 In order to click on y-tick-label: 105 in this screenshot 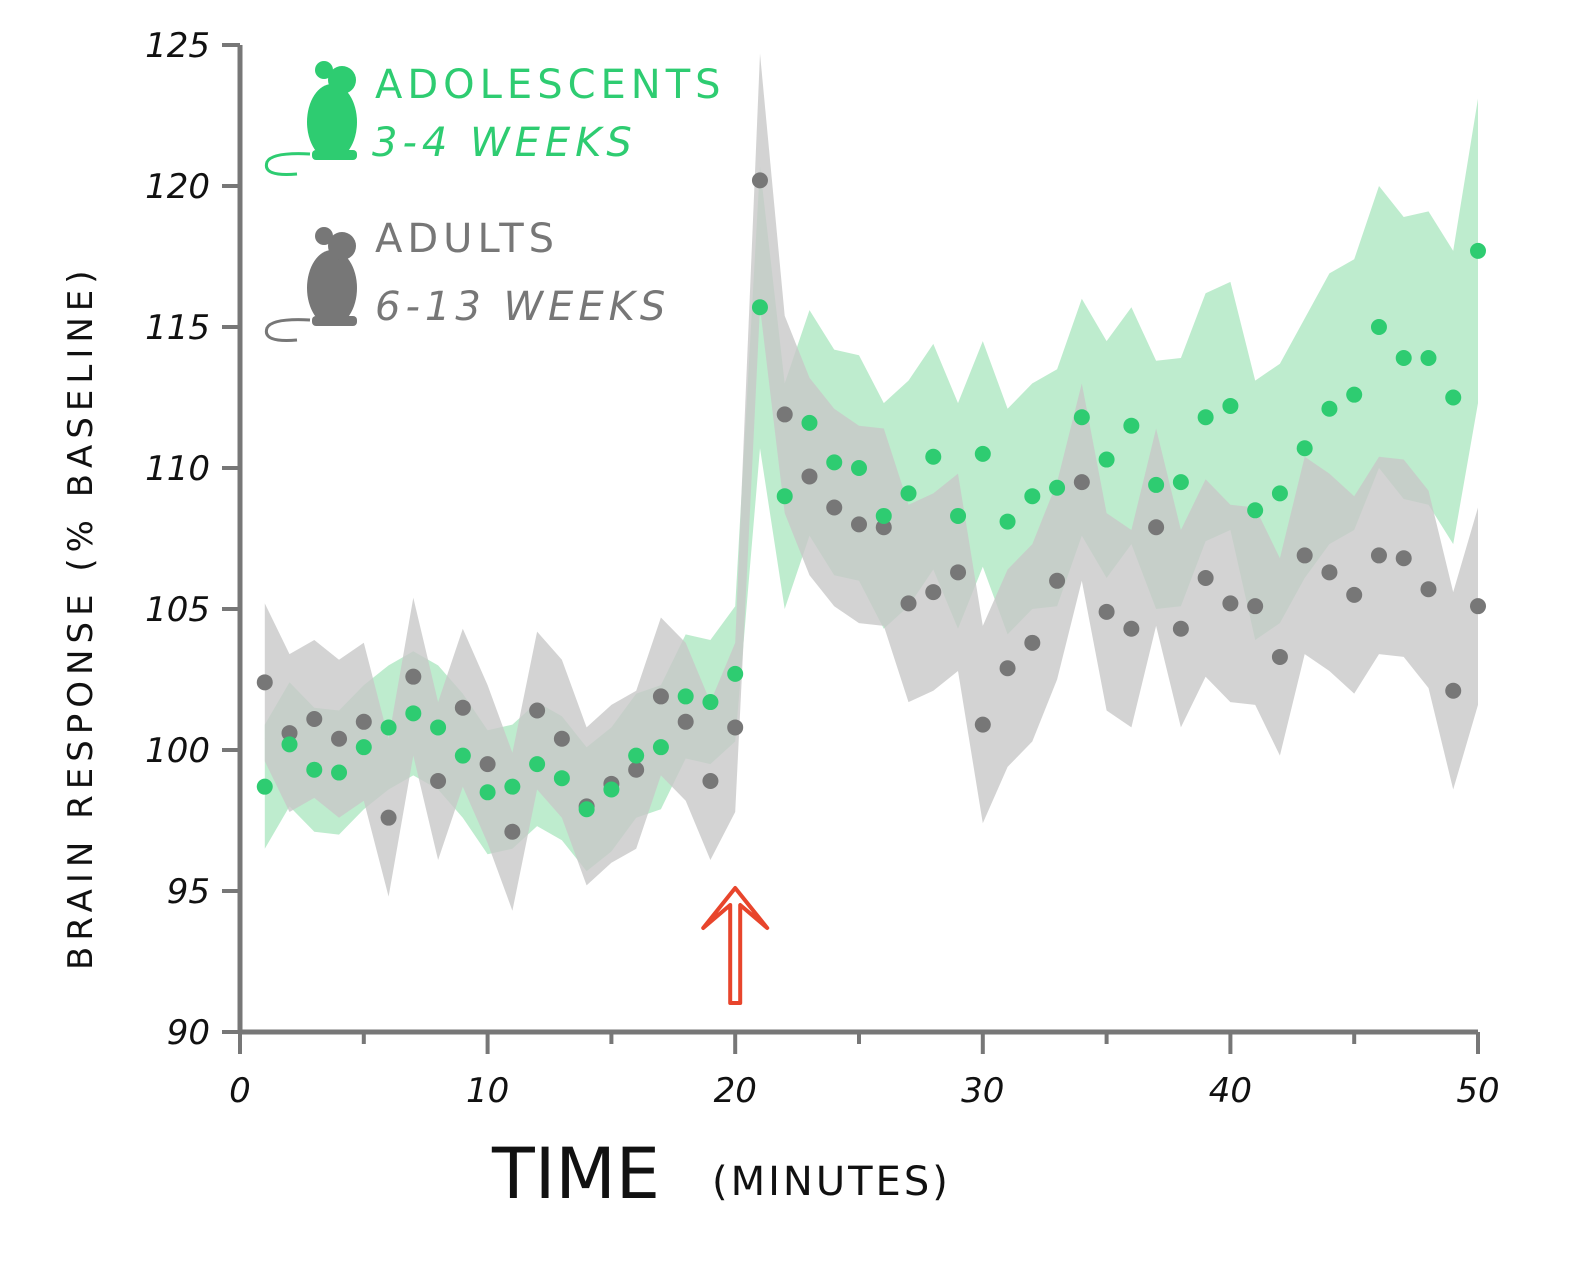, I will do `click(177, 610)`.